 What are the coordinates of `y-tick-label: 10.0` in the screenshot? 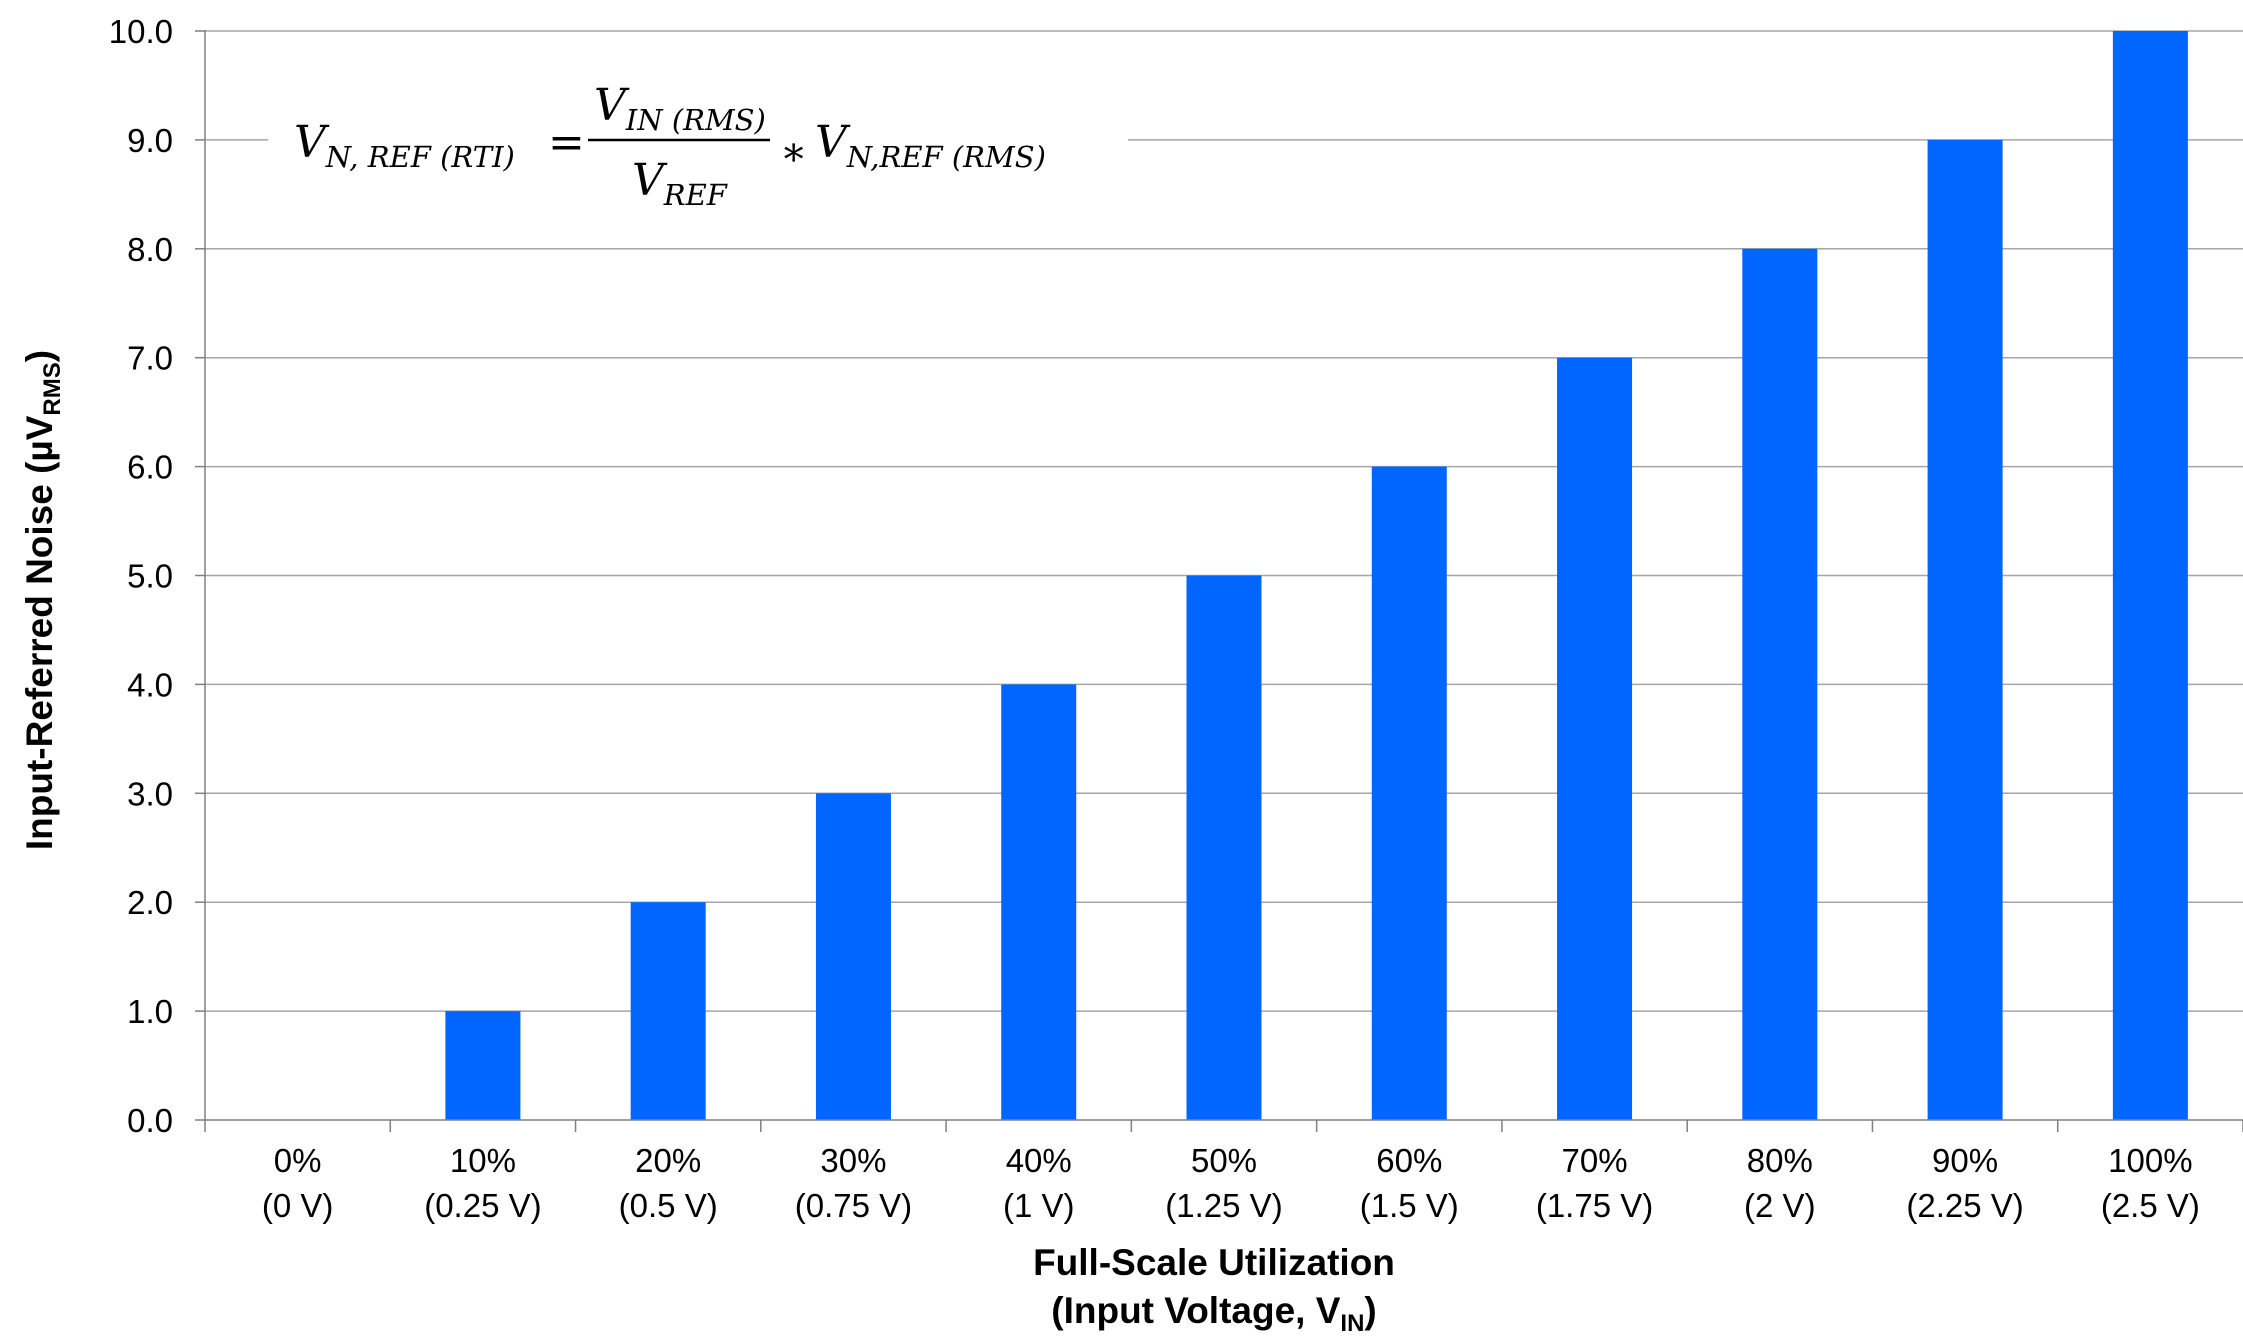 It's located at (141, 31).